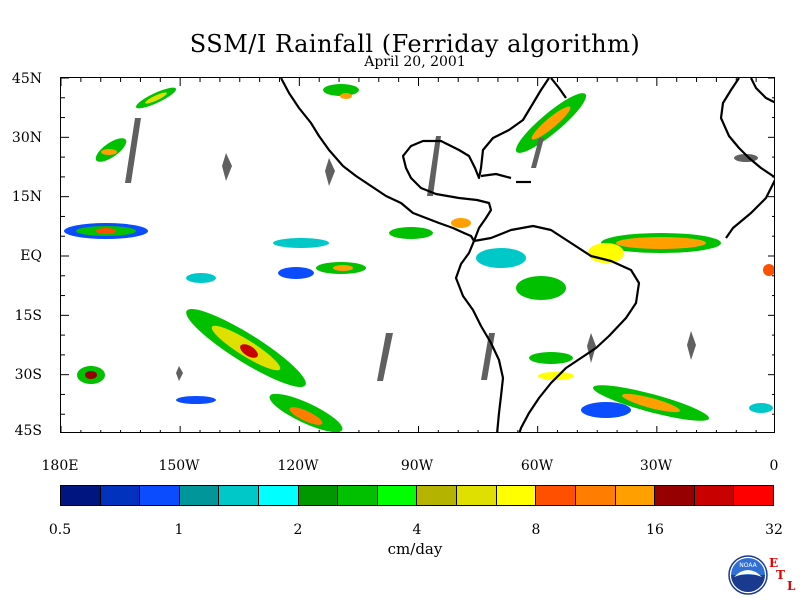 The width and height of the screenshot is (800, 600). I want to click on lat-label-30s: 30S, so click(28, 375).